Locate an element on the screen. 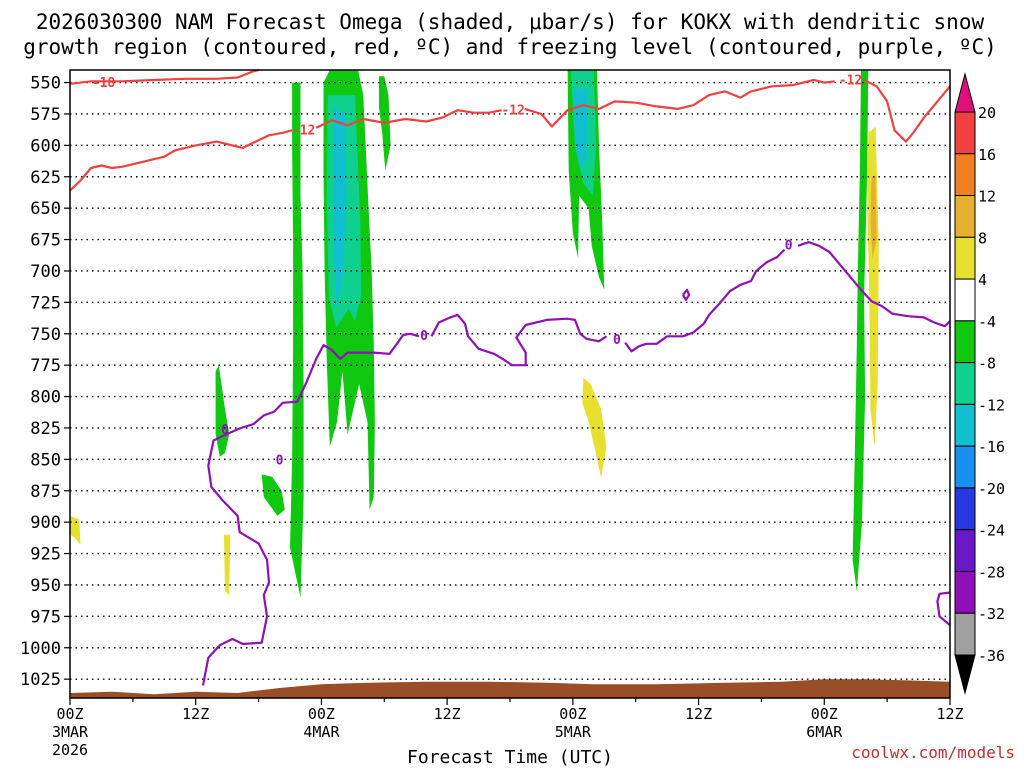 The width and height of the screenshot is (1024, 768). colorbar-label--32: -32 is located at coordinates (991, 614).